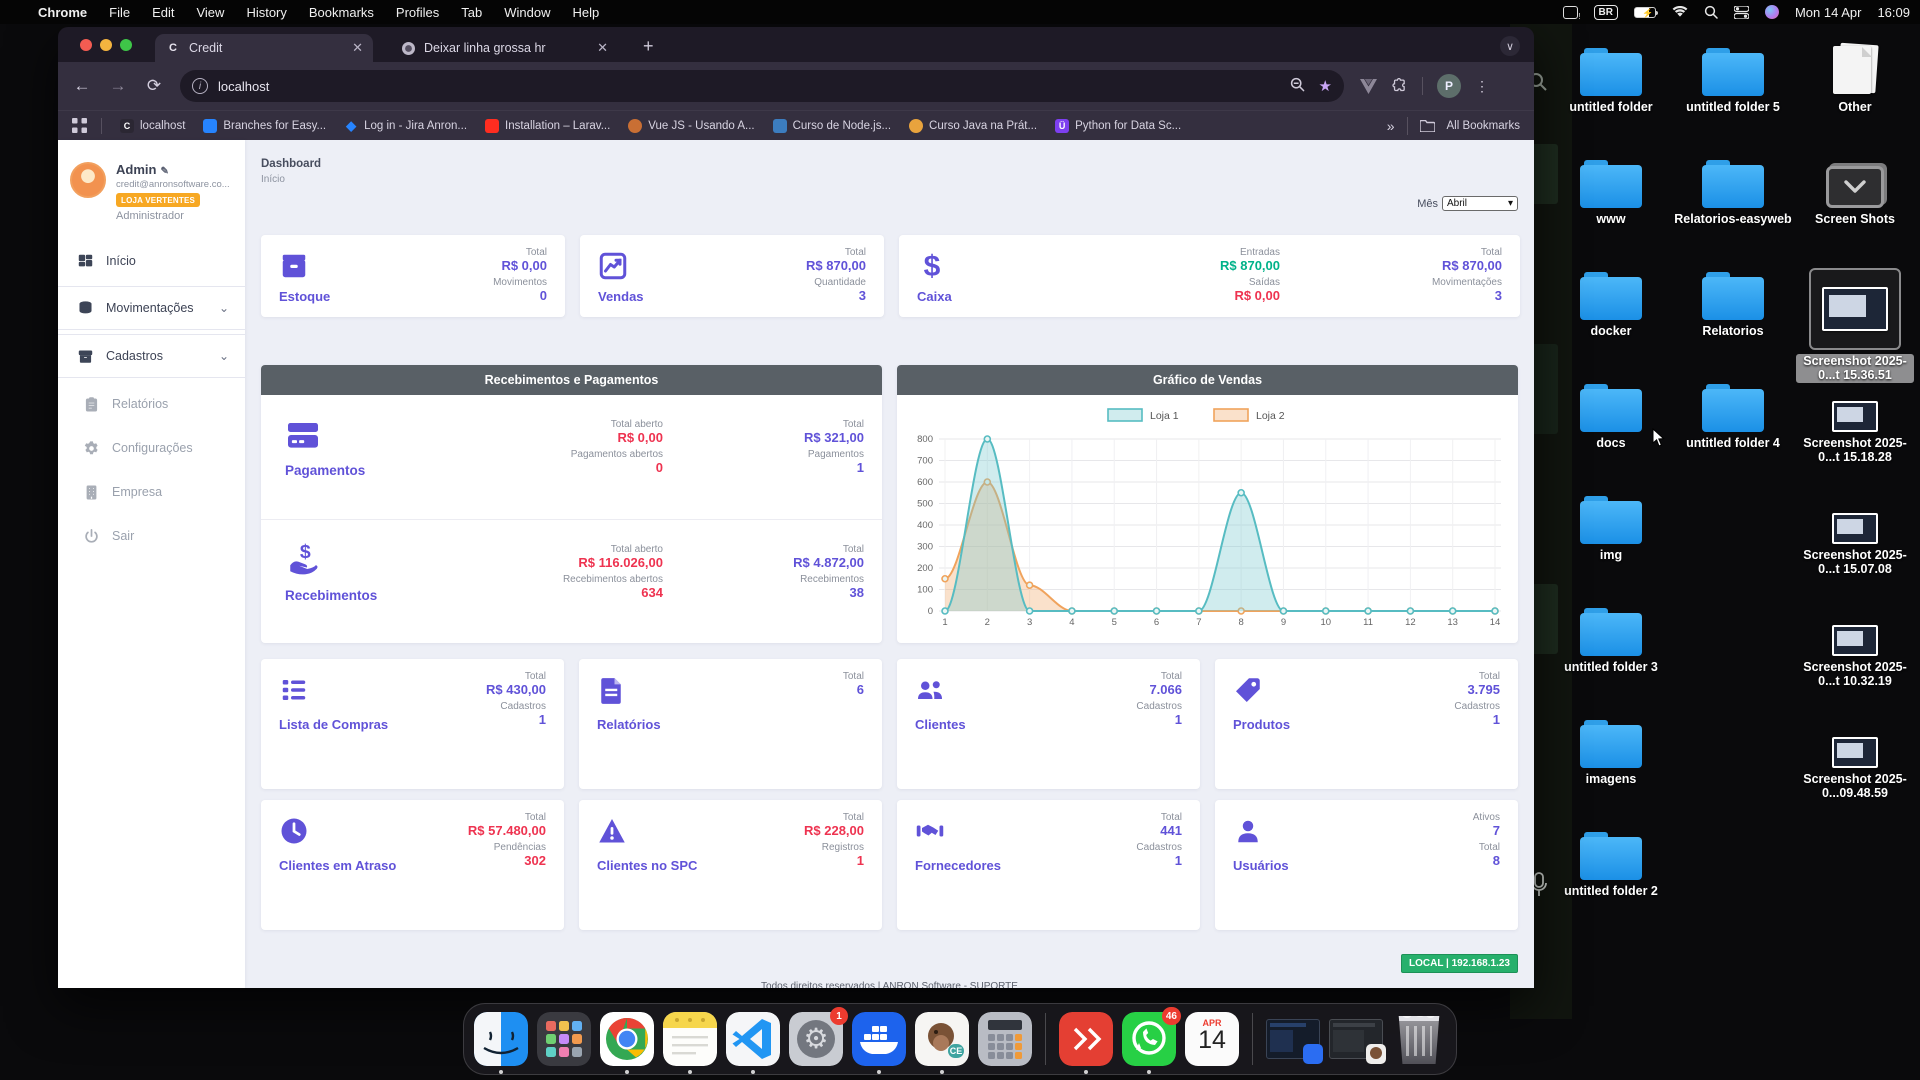  Describe the element at coordinates (879, 1043) in the screenshot. I see `dock-docker` at that location.